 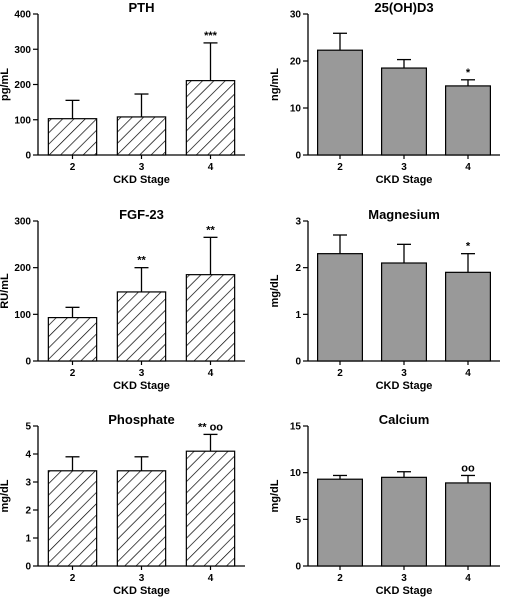 I want to click on significance-label: ** oo, so click(x=210, y=427).